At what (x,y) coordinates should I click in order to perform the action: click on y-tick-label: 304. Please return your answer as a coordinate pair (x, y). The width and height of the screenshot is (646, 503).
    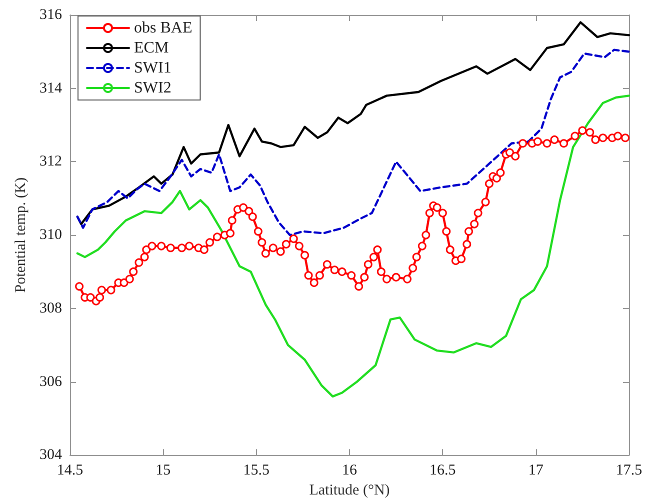
    Looking at the image, I should click on (51, 455).